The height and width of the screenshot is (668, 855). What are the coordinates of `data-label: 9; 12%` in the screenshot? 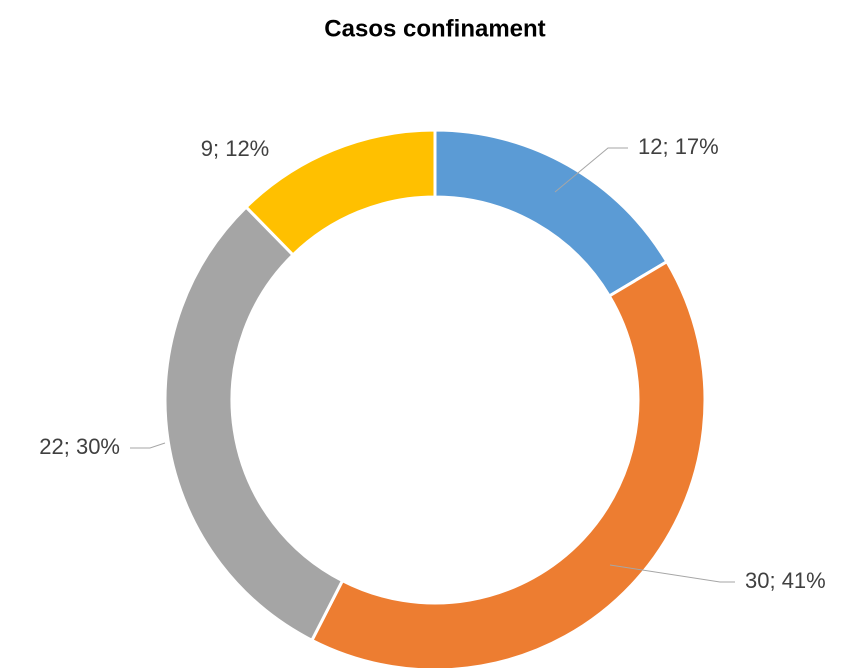 It's located at (235, 148).